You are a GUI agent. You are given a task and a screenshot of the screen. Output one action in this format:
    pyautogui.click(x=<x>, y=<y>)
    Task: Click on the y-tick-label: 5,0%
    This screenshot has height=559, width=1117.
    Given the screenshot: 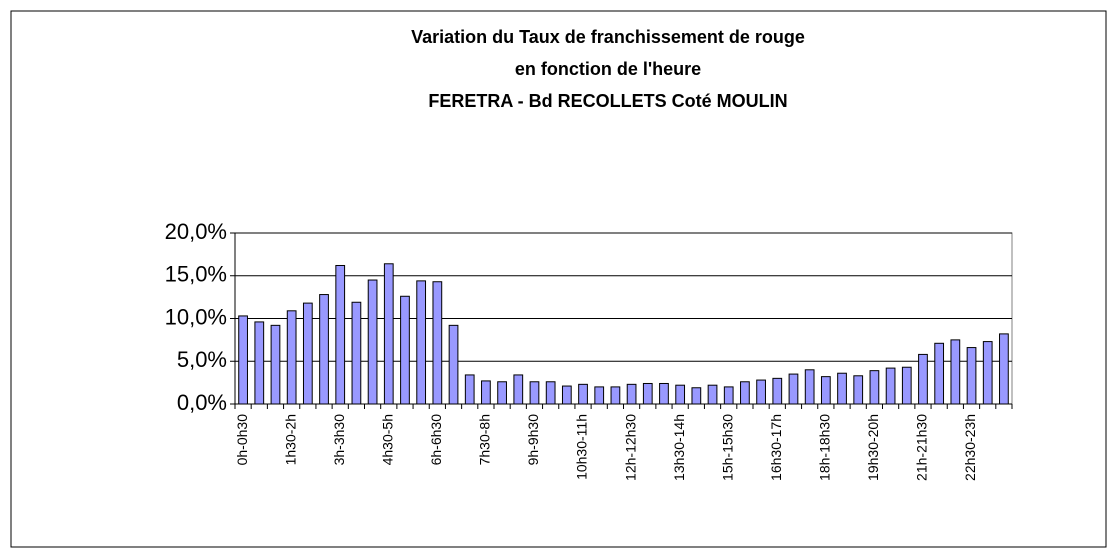 What is the action you would take?
    pyautogui.click(x=202, y=359)
    